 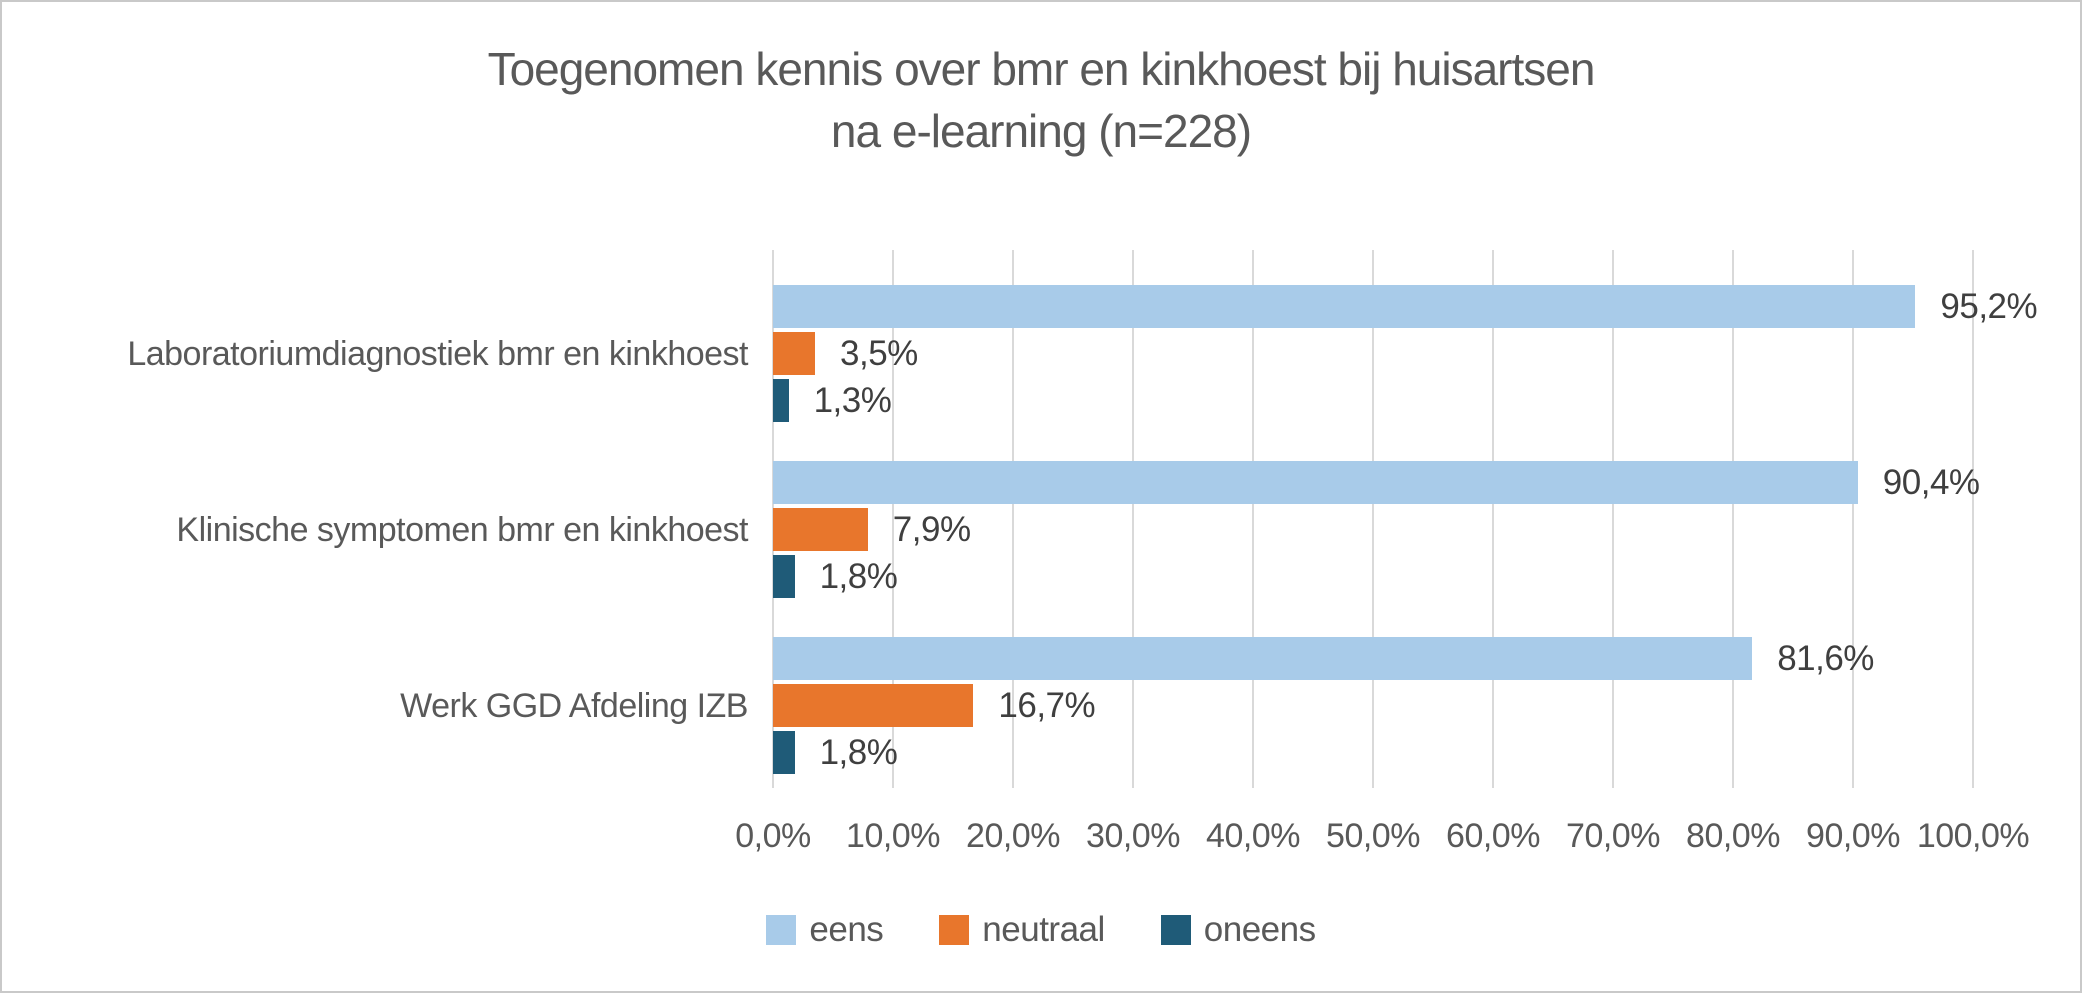 I want to click on x-tick-label: 100,0%, so click(x=1973, y=836).